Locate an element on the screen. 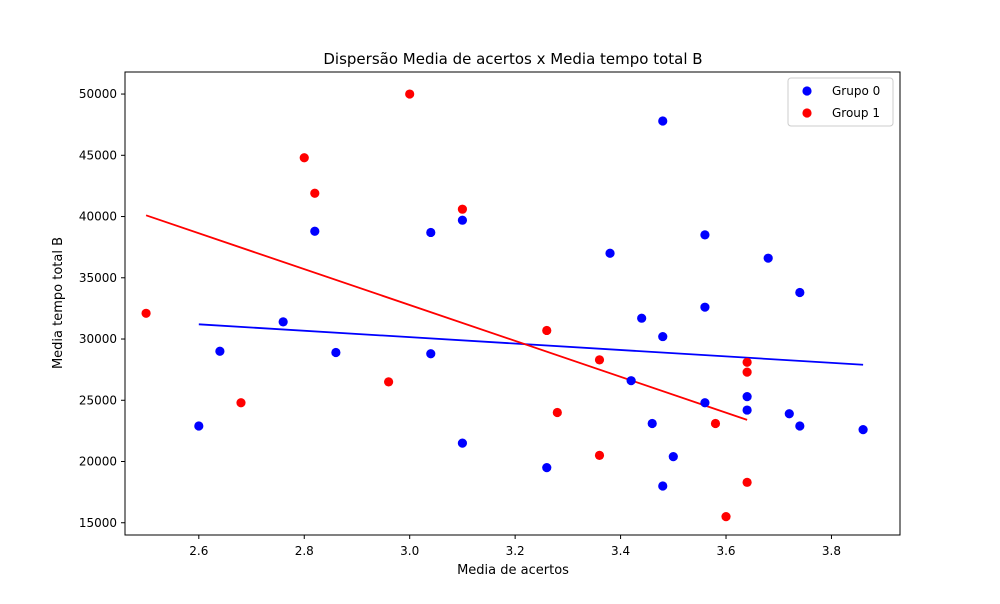 The height and width of the screenshot is (604, 1000). legend: Grupo 0 Group 1 is located at coordinates (840, 102).